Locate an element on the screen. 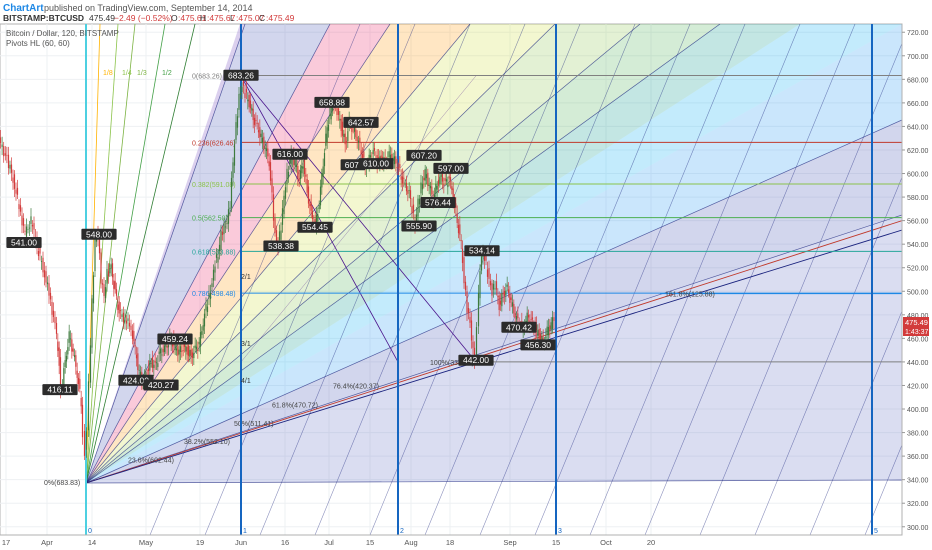 The width and height of the screenshot is (932, 550). fib-level-label: 0.618(533.88) is located at coordinates (214, 252).